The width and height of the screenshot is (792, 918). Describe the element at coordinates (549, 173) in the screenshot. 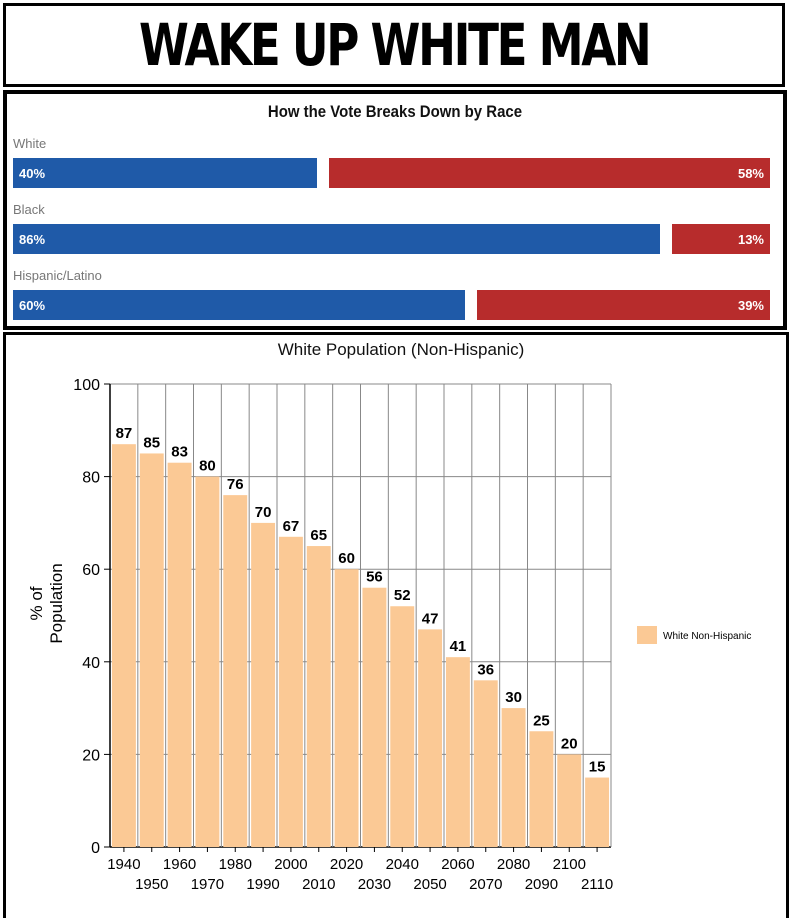

I see `vote-bar-red: 58%` at that location.